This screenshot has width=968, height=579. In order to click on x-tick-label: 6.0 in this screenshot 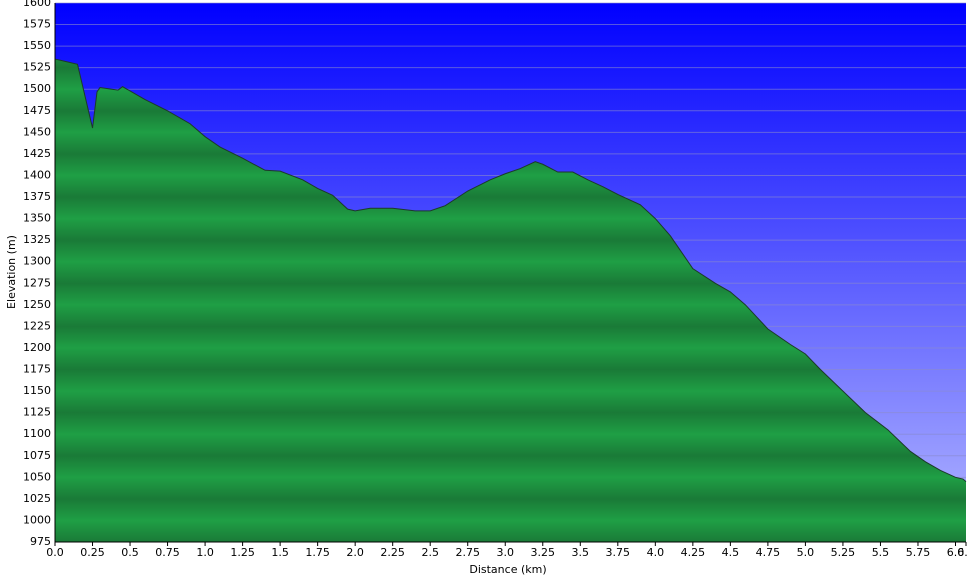, I will do `click(956, 552)`.